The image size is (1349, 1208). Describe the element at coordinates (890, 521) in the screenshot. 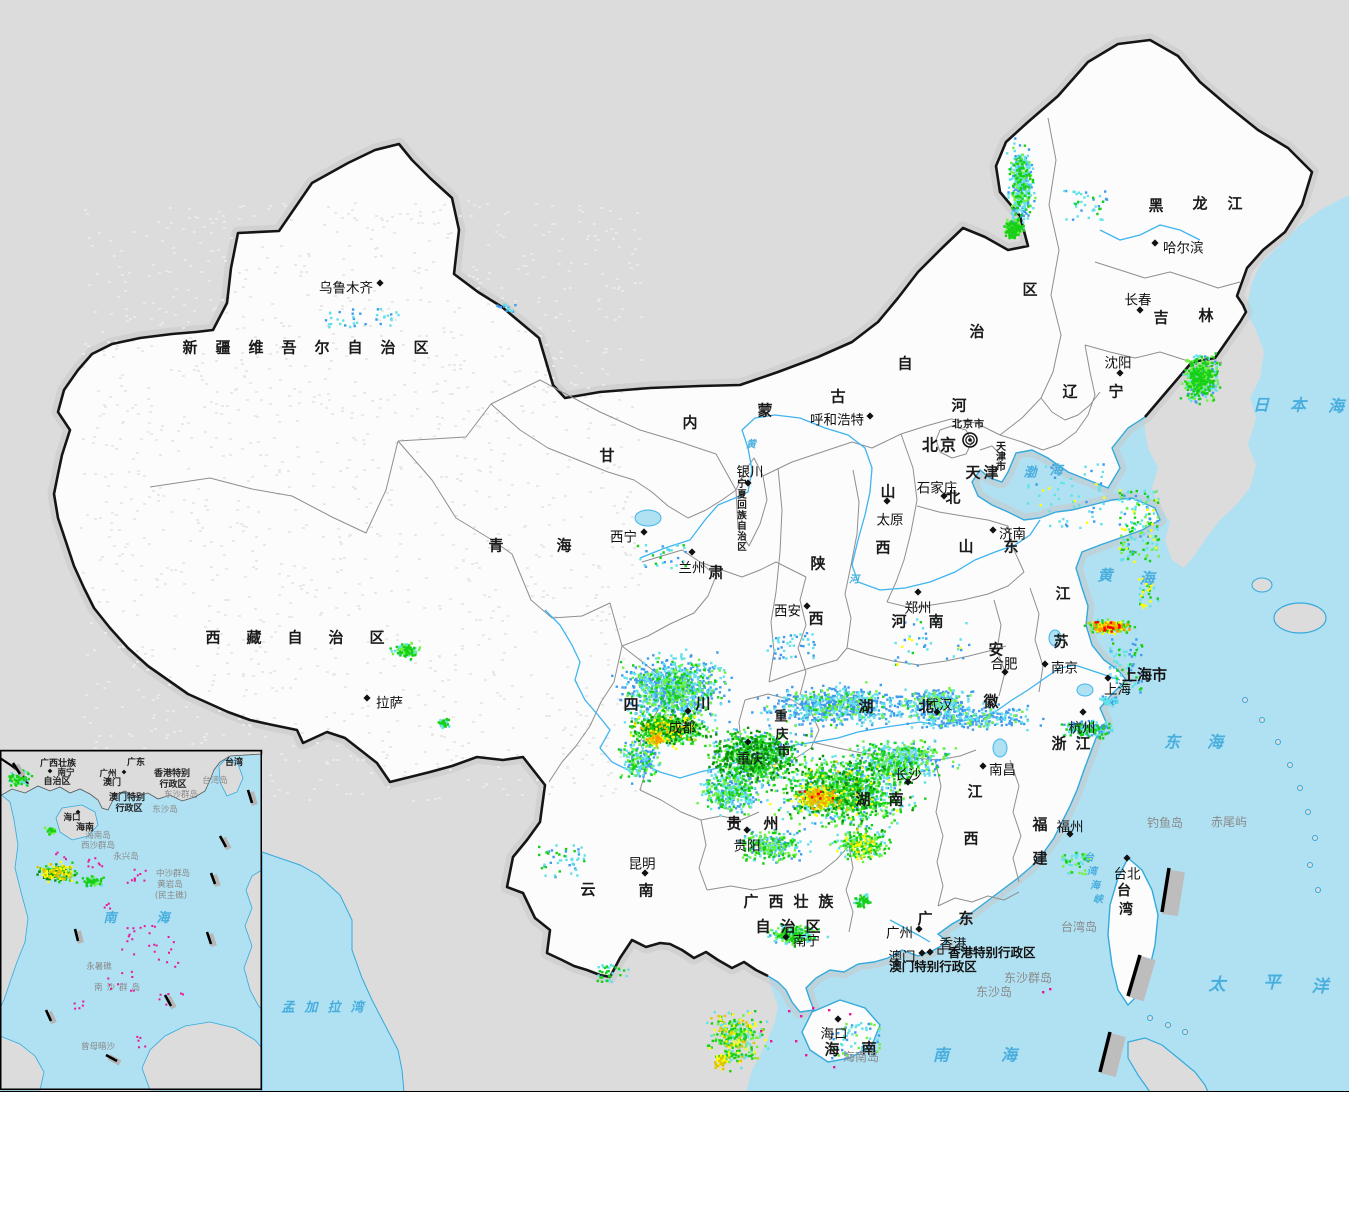

I see `city-label: 太原` at that location.